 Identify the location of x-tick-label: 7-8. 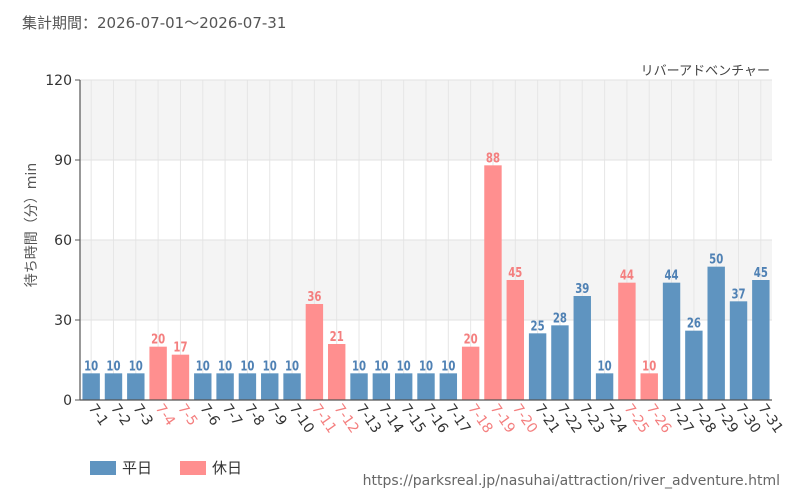
(254, 415).